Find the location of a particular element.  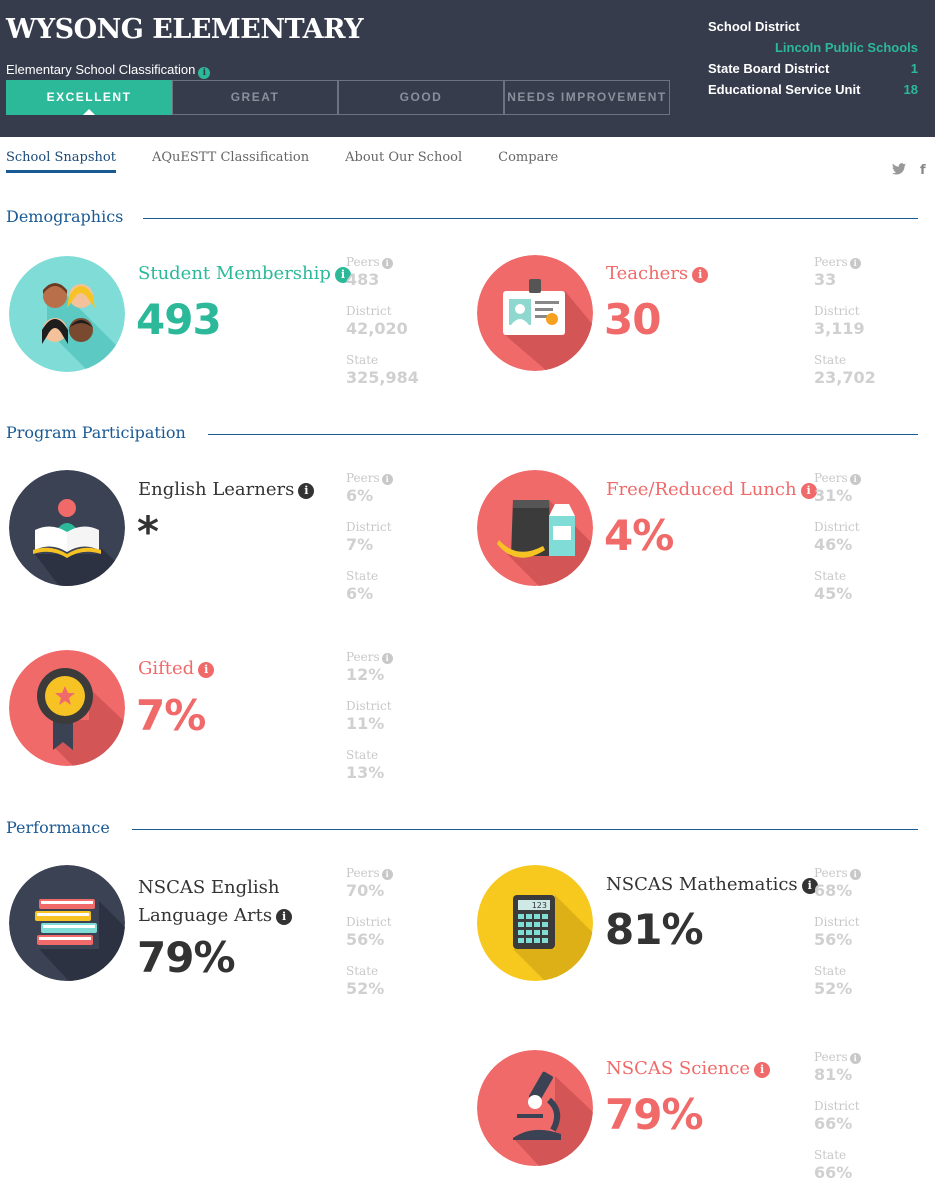

science-value: 79% is located at coordinates (654, 1114).